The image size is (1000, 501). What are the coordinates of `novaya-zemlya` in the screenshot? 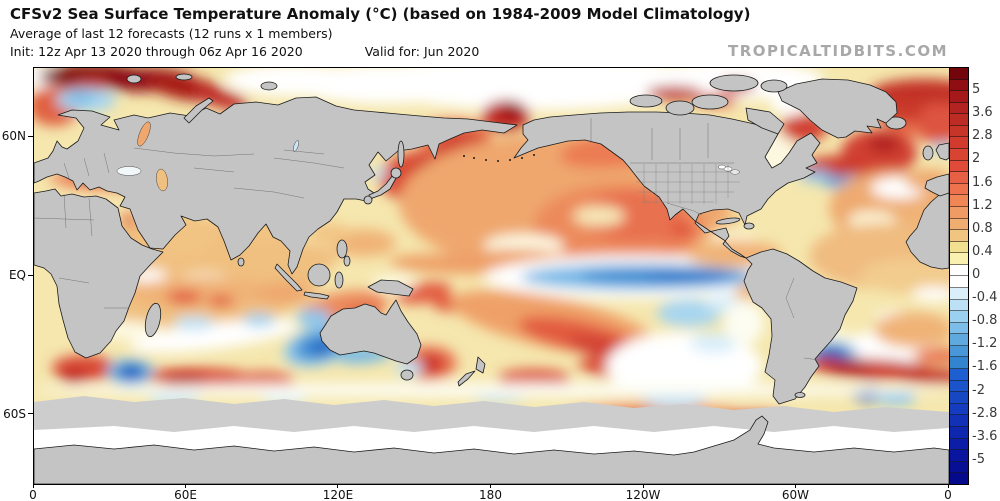 It's located at (198, 110).